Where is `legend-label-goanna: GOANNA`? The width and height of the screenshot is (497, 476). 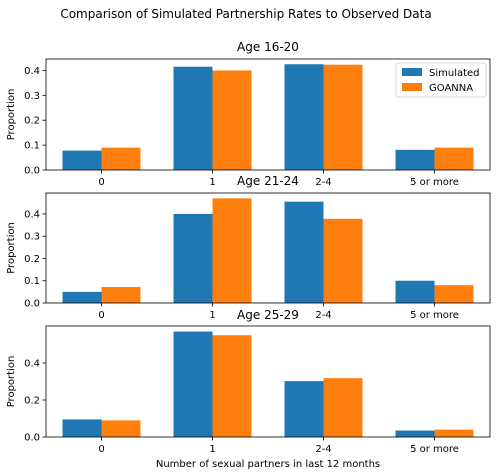
legend-label-goanna: GOANNA is located at coordinates (451, 88).